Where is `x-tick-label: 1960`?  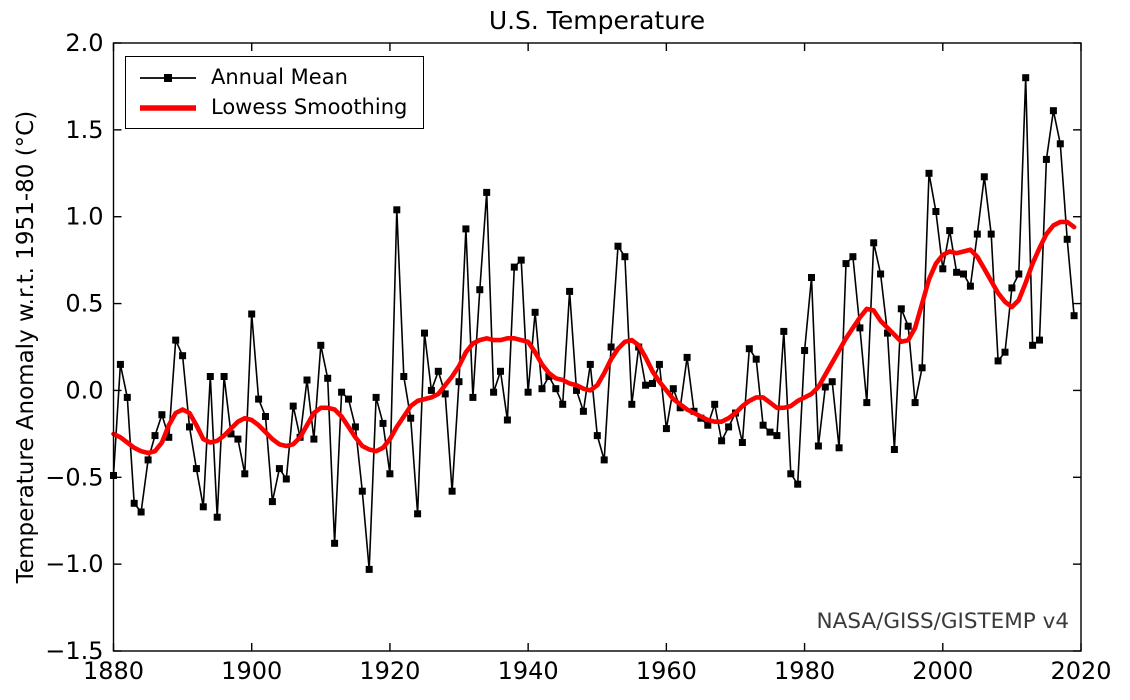 x-tick-label: 1960 is located at coordinates (666, 671).